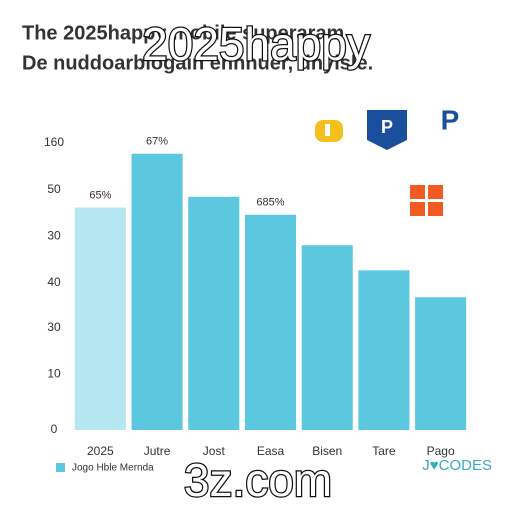  I want to click on annotation: 67%, so click(157, 142).